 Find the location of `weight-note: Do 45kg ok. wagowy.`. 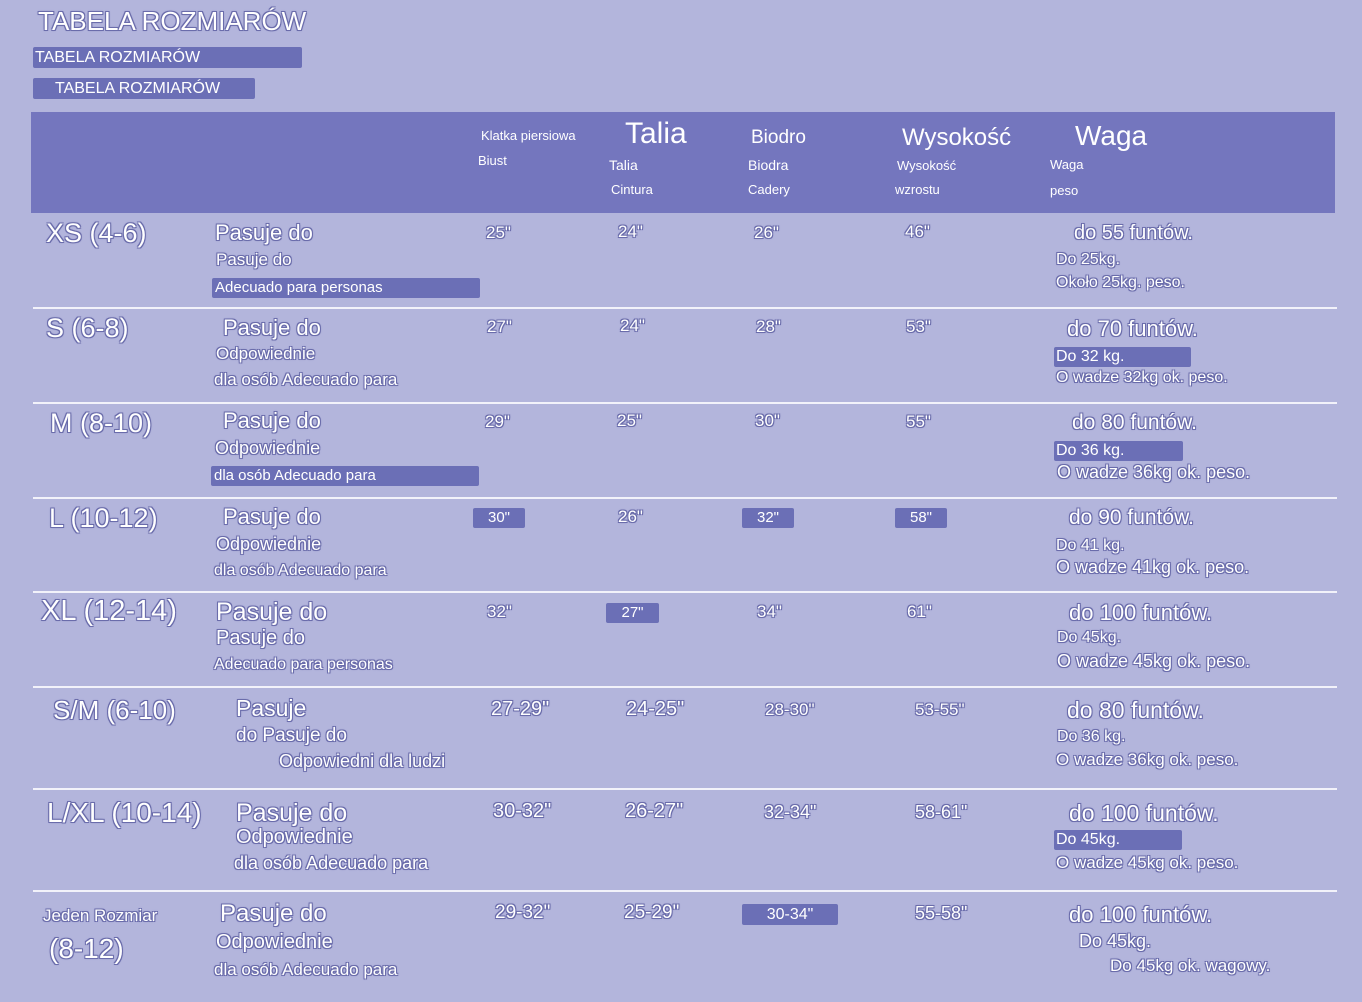

weight-note: Do 45kg ok. wagowy. is located at coordinates (1190, 965).